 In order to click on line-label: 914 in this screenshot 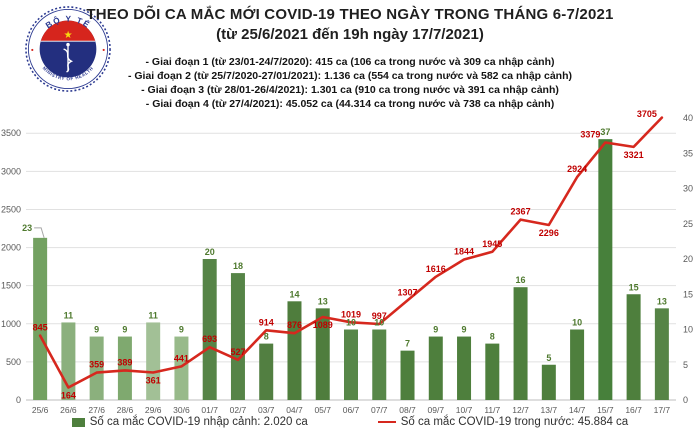, I will do `click(266, 322)`.